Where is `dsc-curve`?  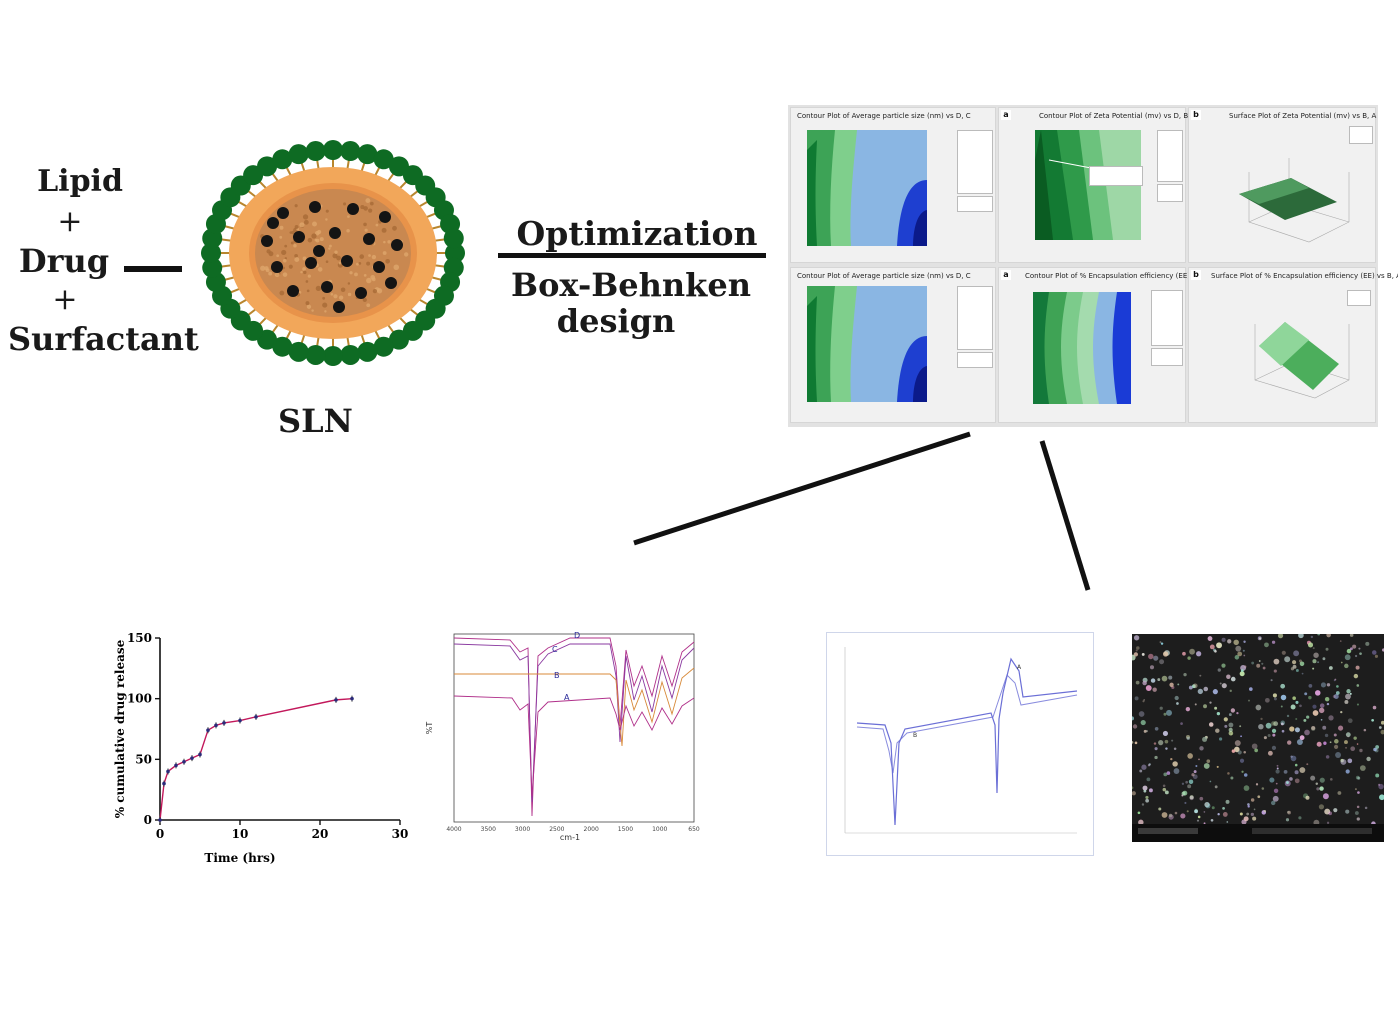 dsc-curve is located at coordinates (967, 741).